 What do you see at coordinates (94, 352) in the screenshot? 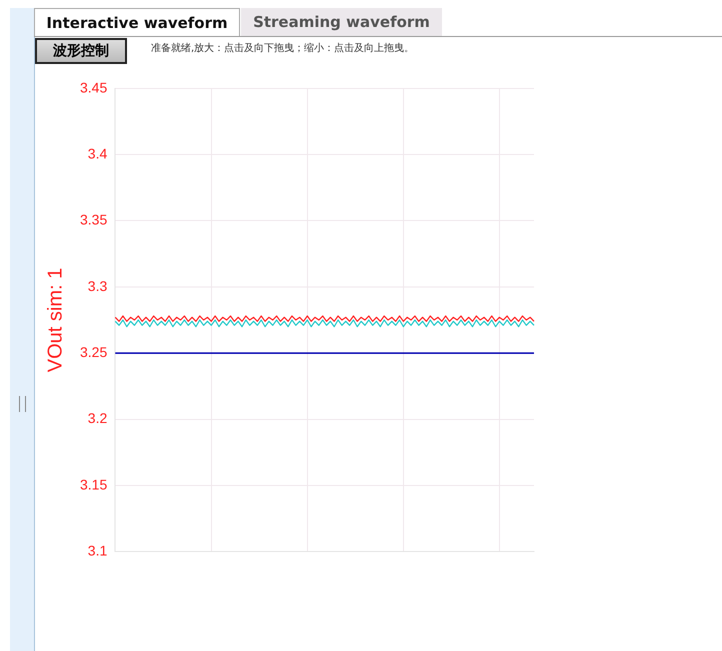
I see `y-tick-label: 3.25` at bounding box center [94, 352].